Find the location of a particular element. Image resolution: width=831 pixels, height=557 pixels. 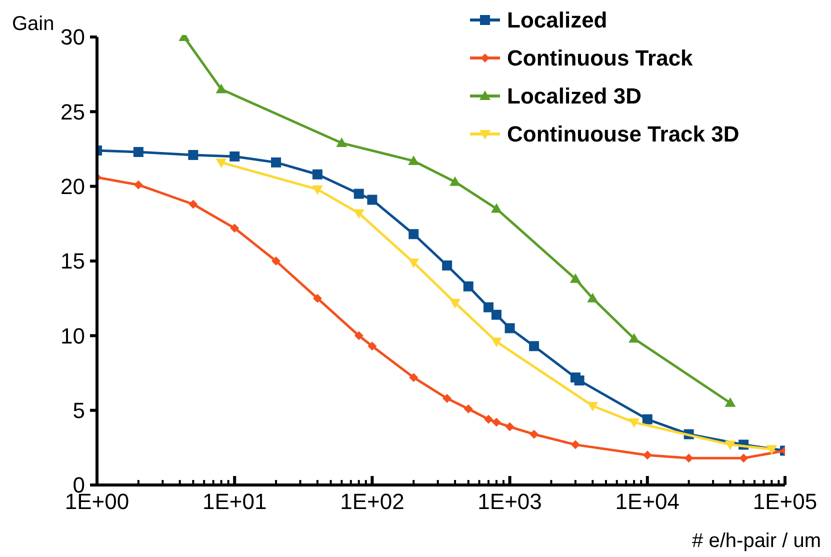

y-tick-label: 25 is located at coordinates (72, 111).